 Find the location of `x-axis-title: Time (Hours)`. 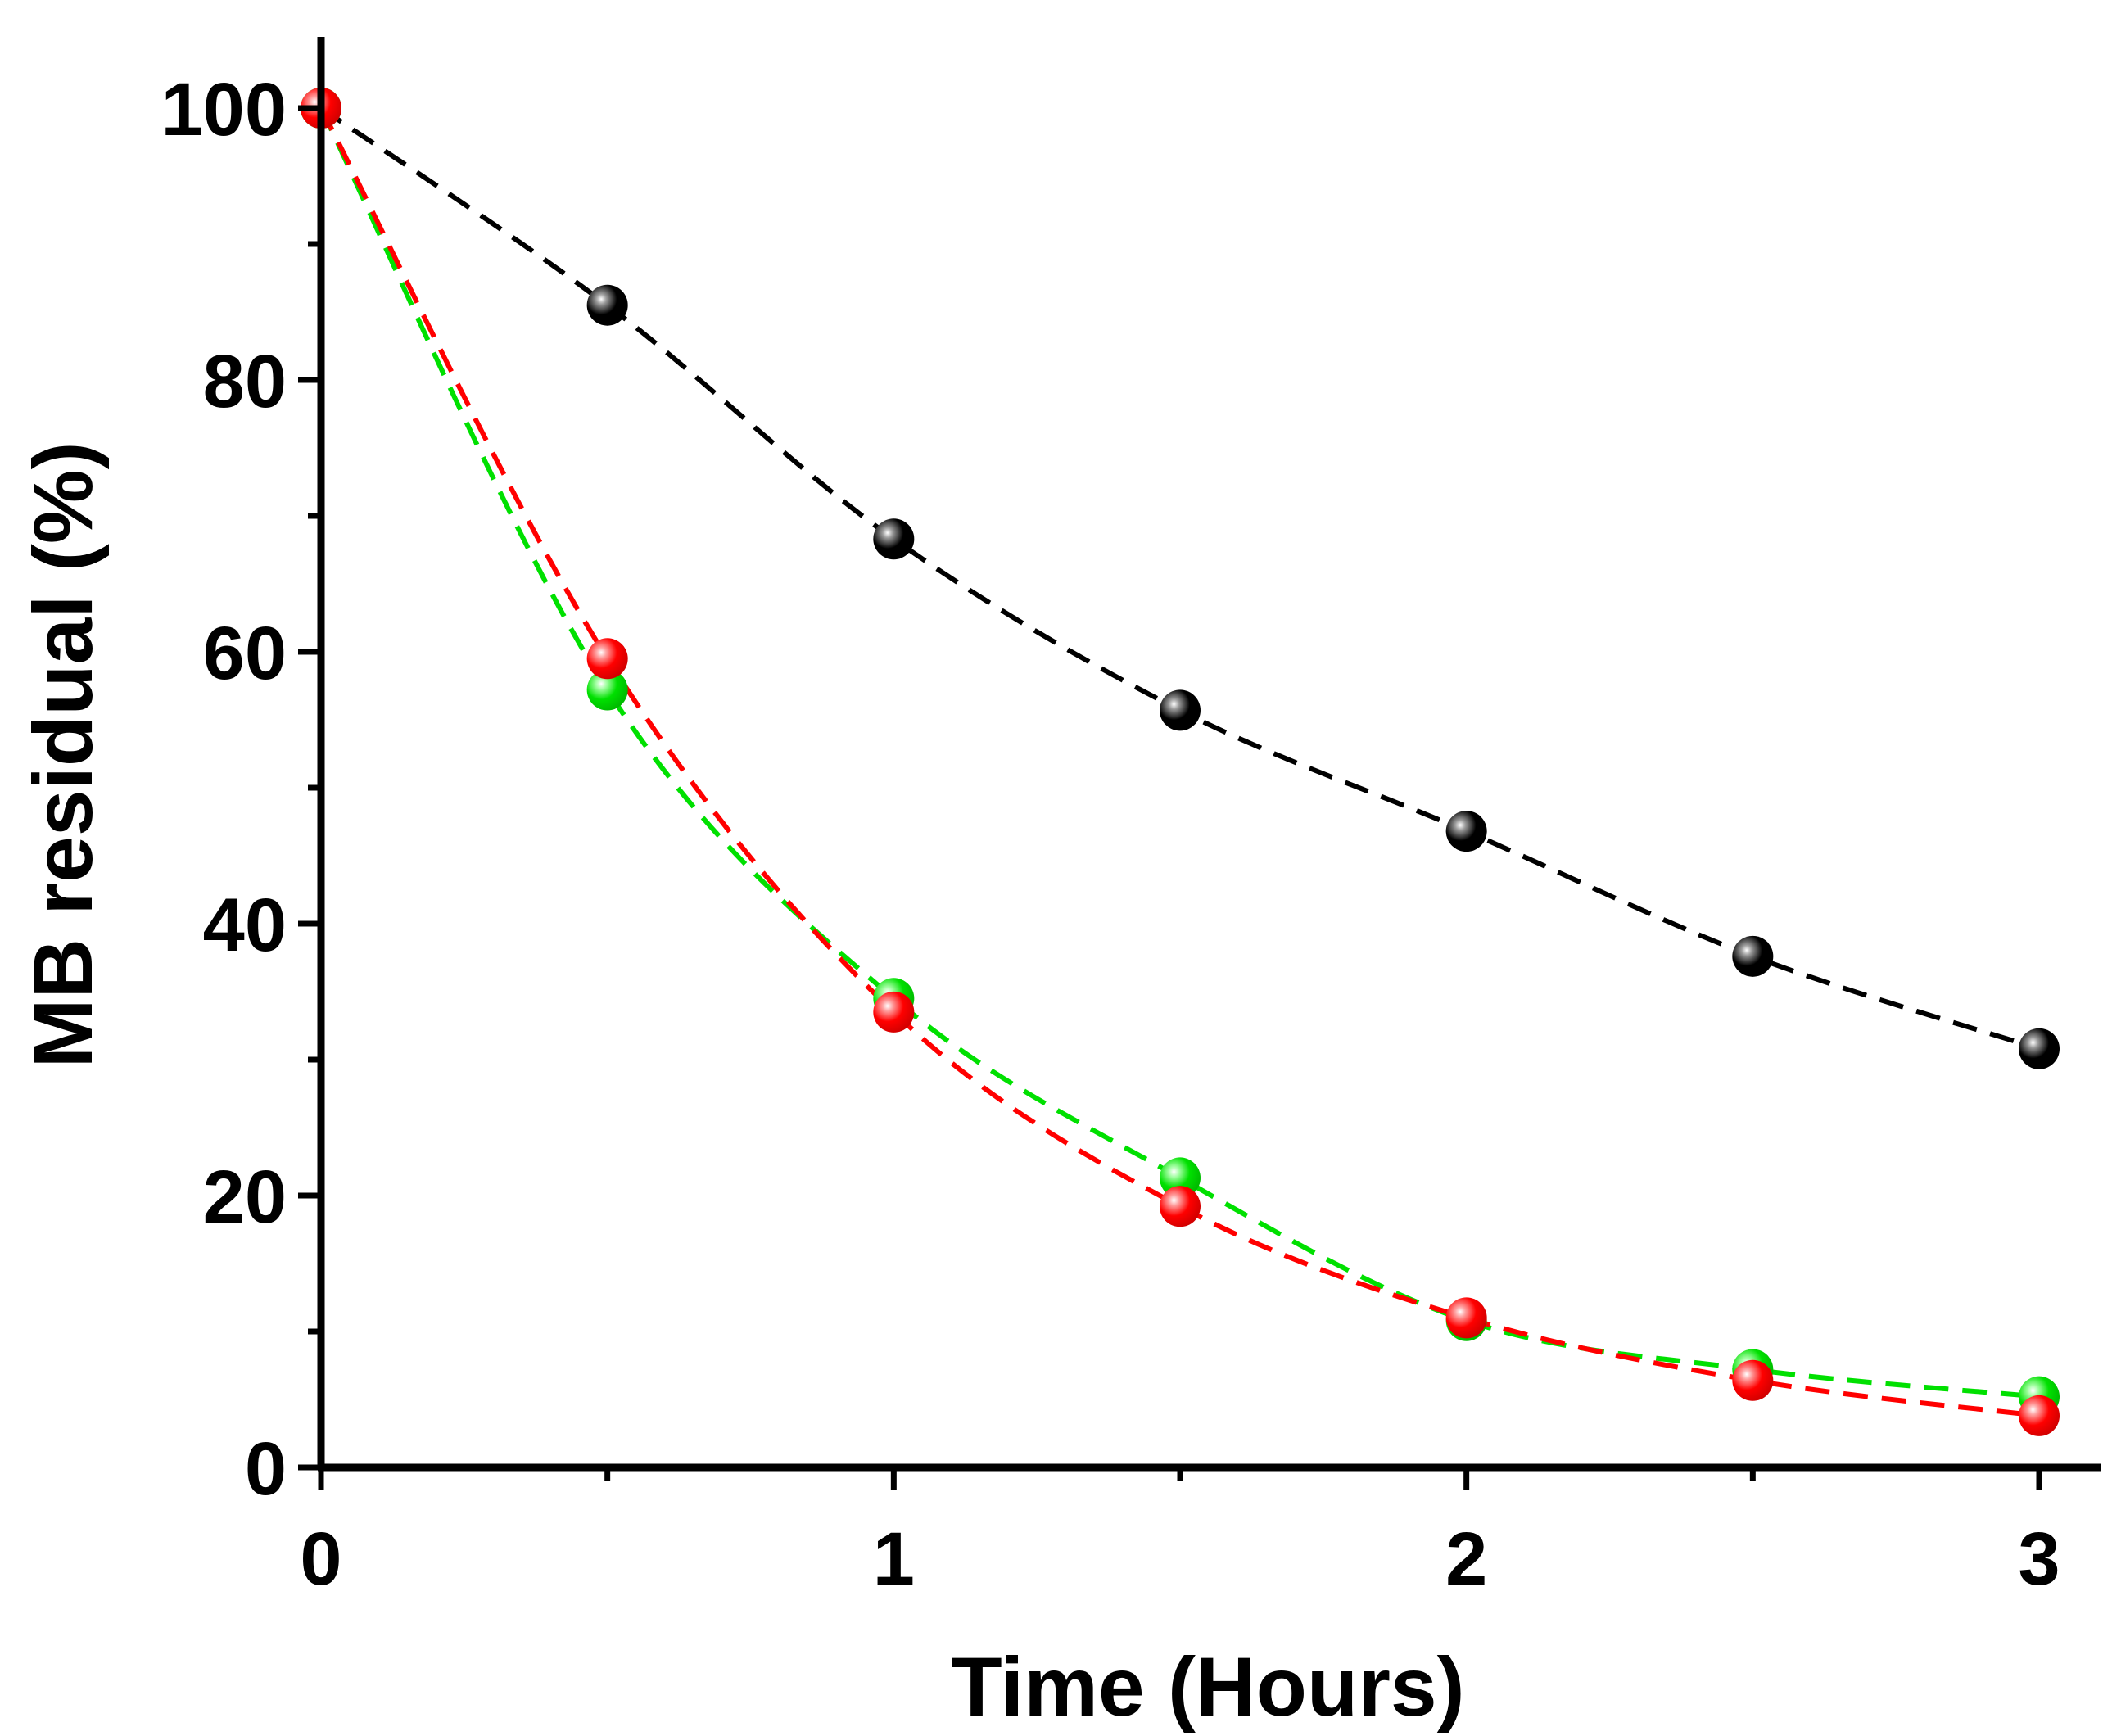

x-axis-title: Time (Hours) is located at coordinates (1207, 1687).